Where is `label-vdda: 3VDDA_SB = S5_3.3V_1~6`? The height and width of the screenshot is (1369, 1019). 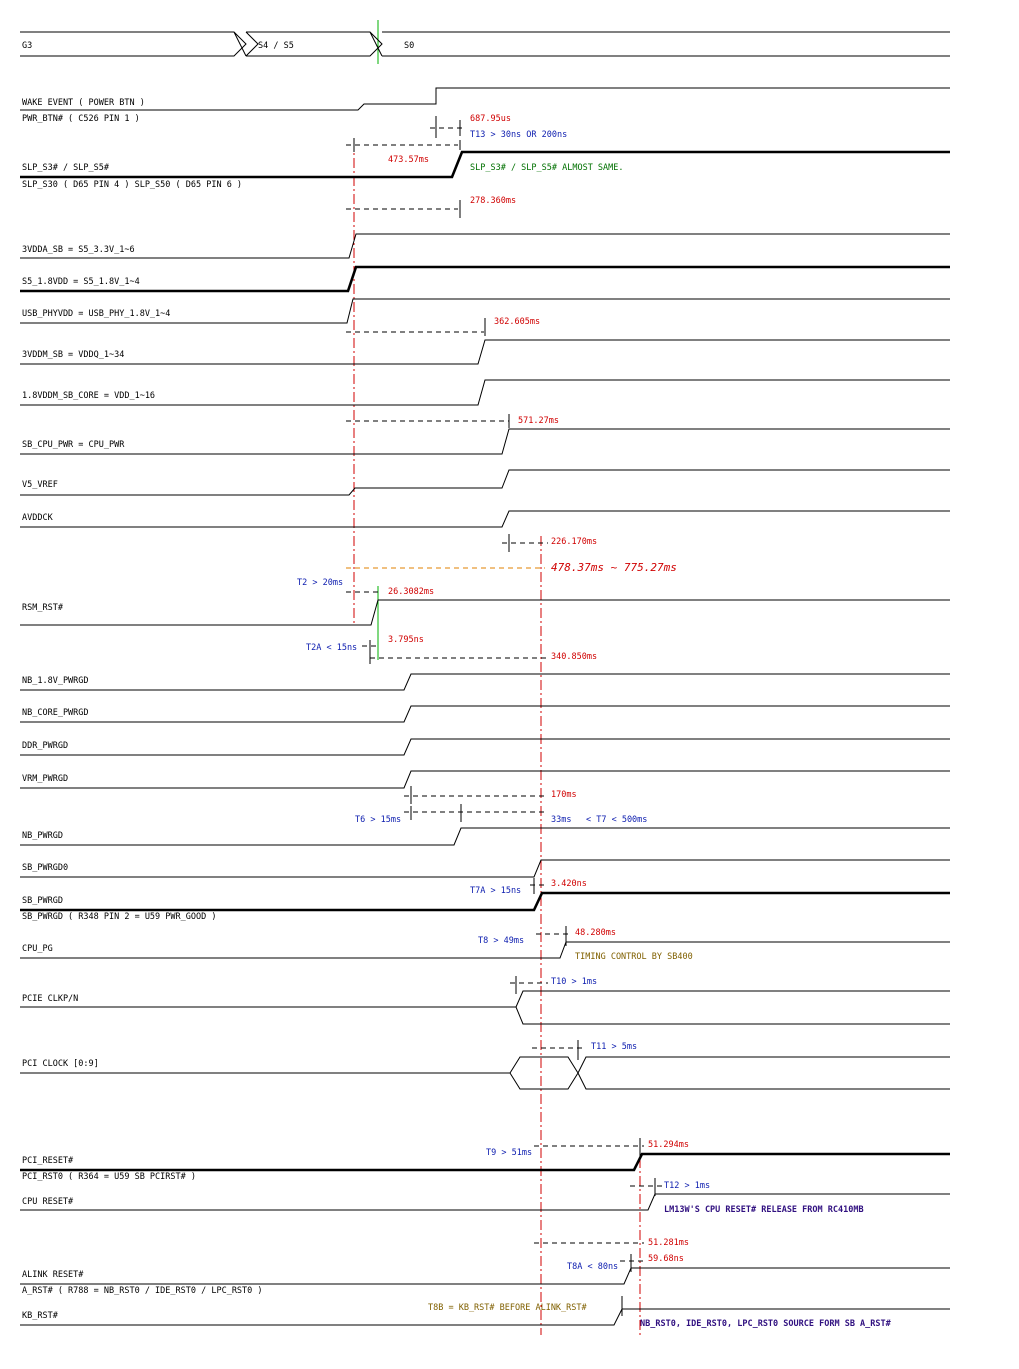
label-vdda: 3VDDA_SB = S5_3.3V_1~6 is located at coordinates (78, 250).